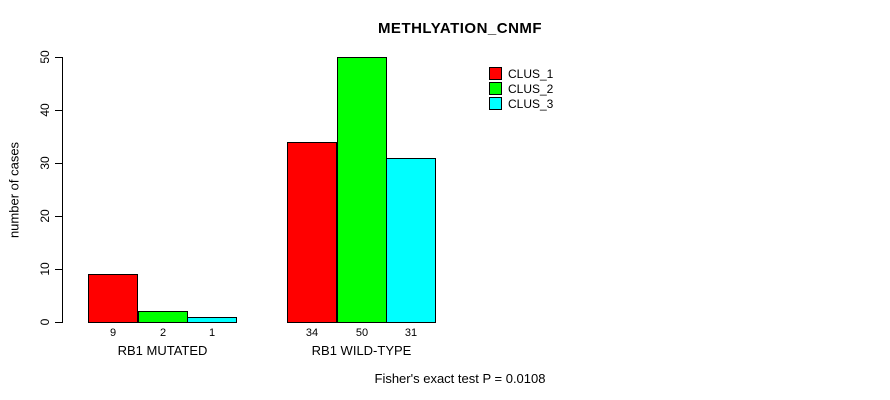 Image resolution: width=890 pixels, height=400 pixels. Describe the element at coordinates (362, 333) in the screenshot. I see `bar-value-label: 50` at that location.